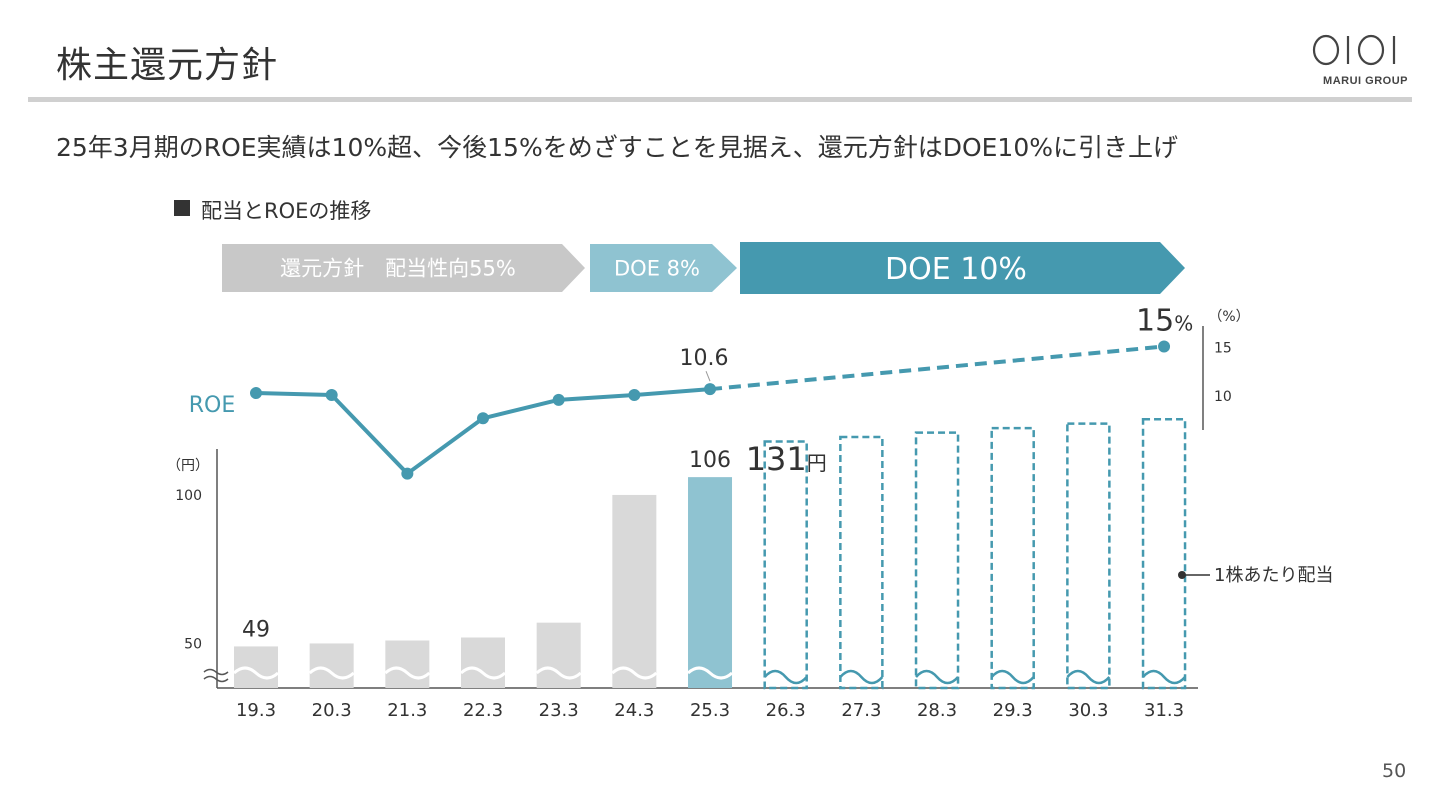 The image size is (1440, 810). Describe the element at coordinates (708, 376) in the screenshot. I see `roe-label-leader` at that location.